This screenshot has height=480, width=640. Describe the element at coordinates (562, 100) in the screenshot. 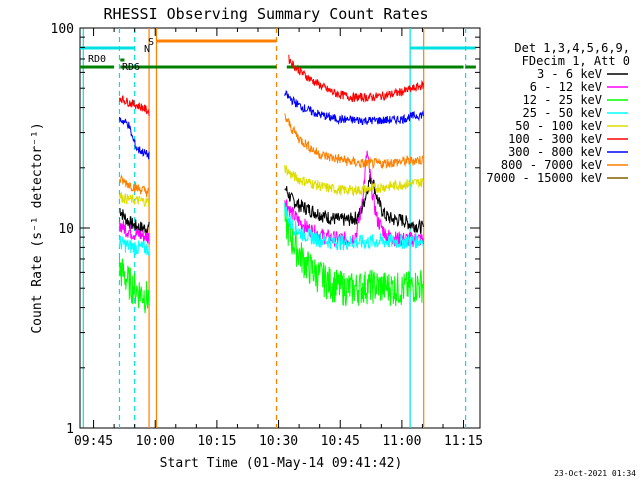

I see `legend-entry-label: 12 - 25 keV` at that location.